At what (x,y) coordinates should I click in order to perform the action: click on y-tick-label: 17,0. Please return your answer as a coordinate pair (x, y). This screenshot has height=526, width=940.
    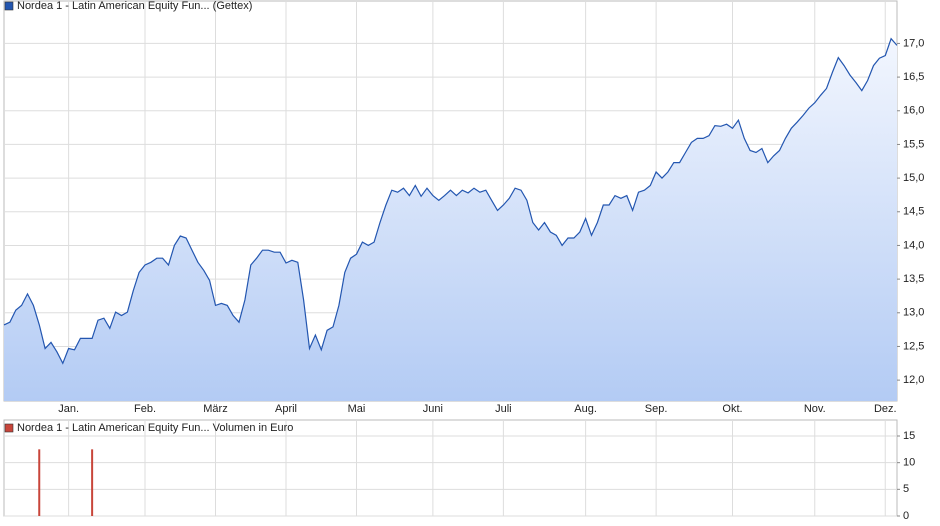
    Looking at the image, I should click on (913, 43).